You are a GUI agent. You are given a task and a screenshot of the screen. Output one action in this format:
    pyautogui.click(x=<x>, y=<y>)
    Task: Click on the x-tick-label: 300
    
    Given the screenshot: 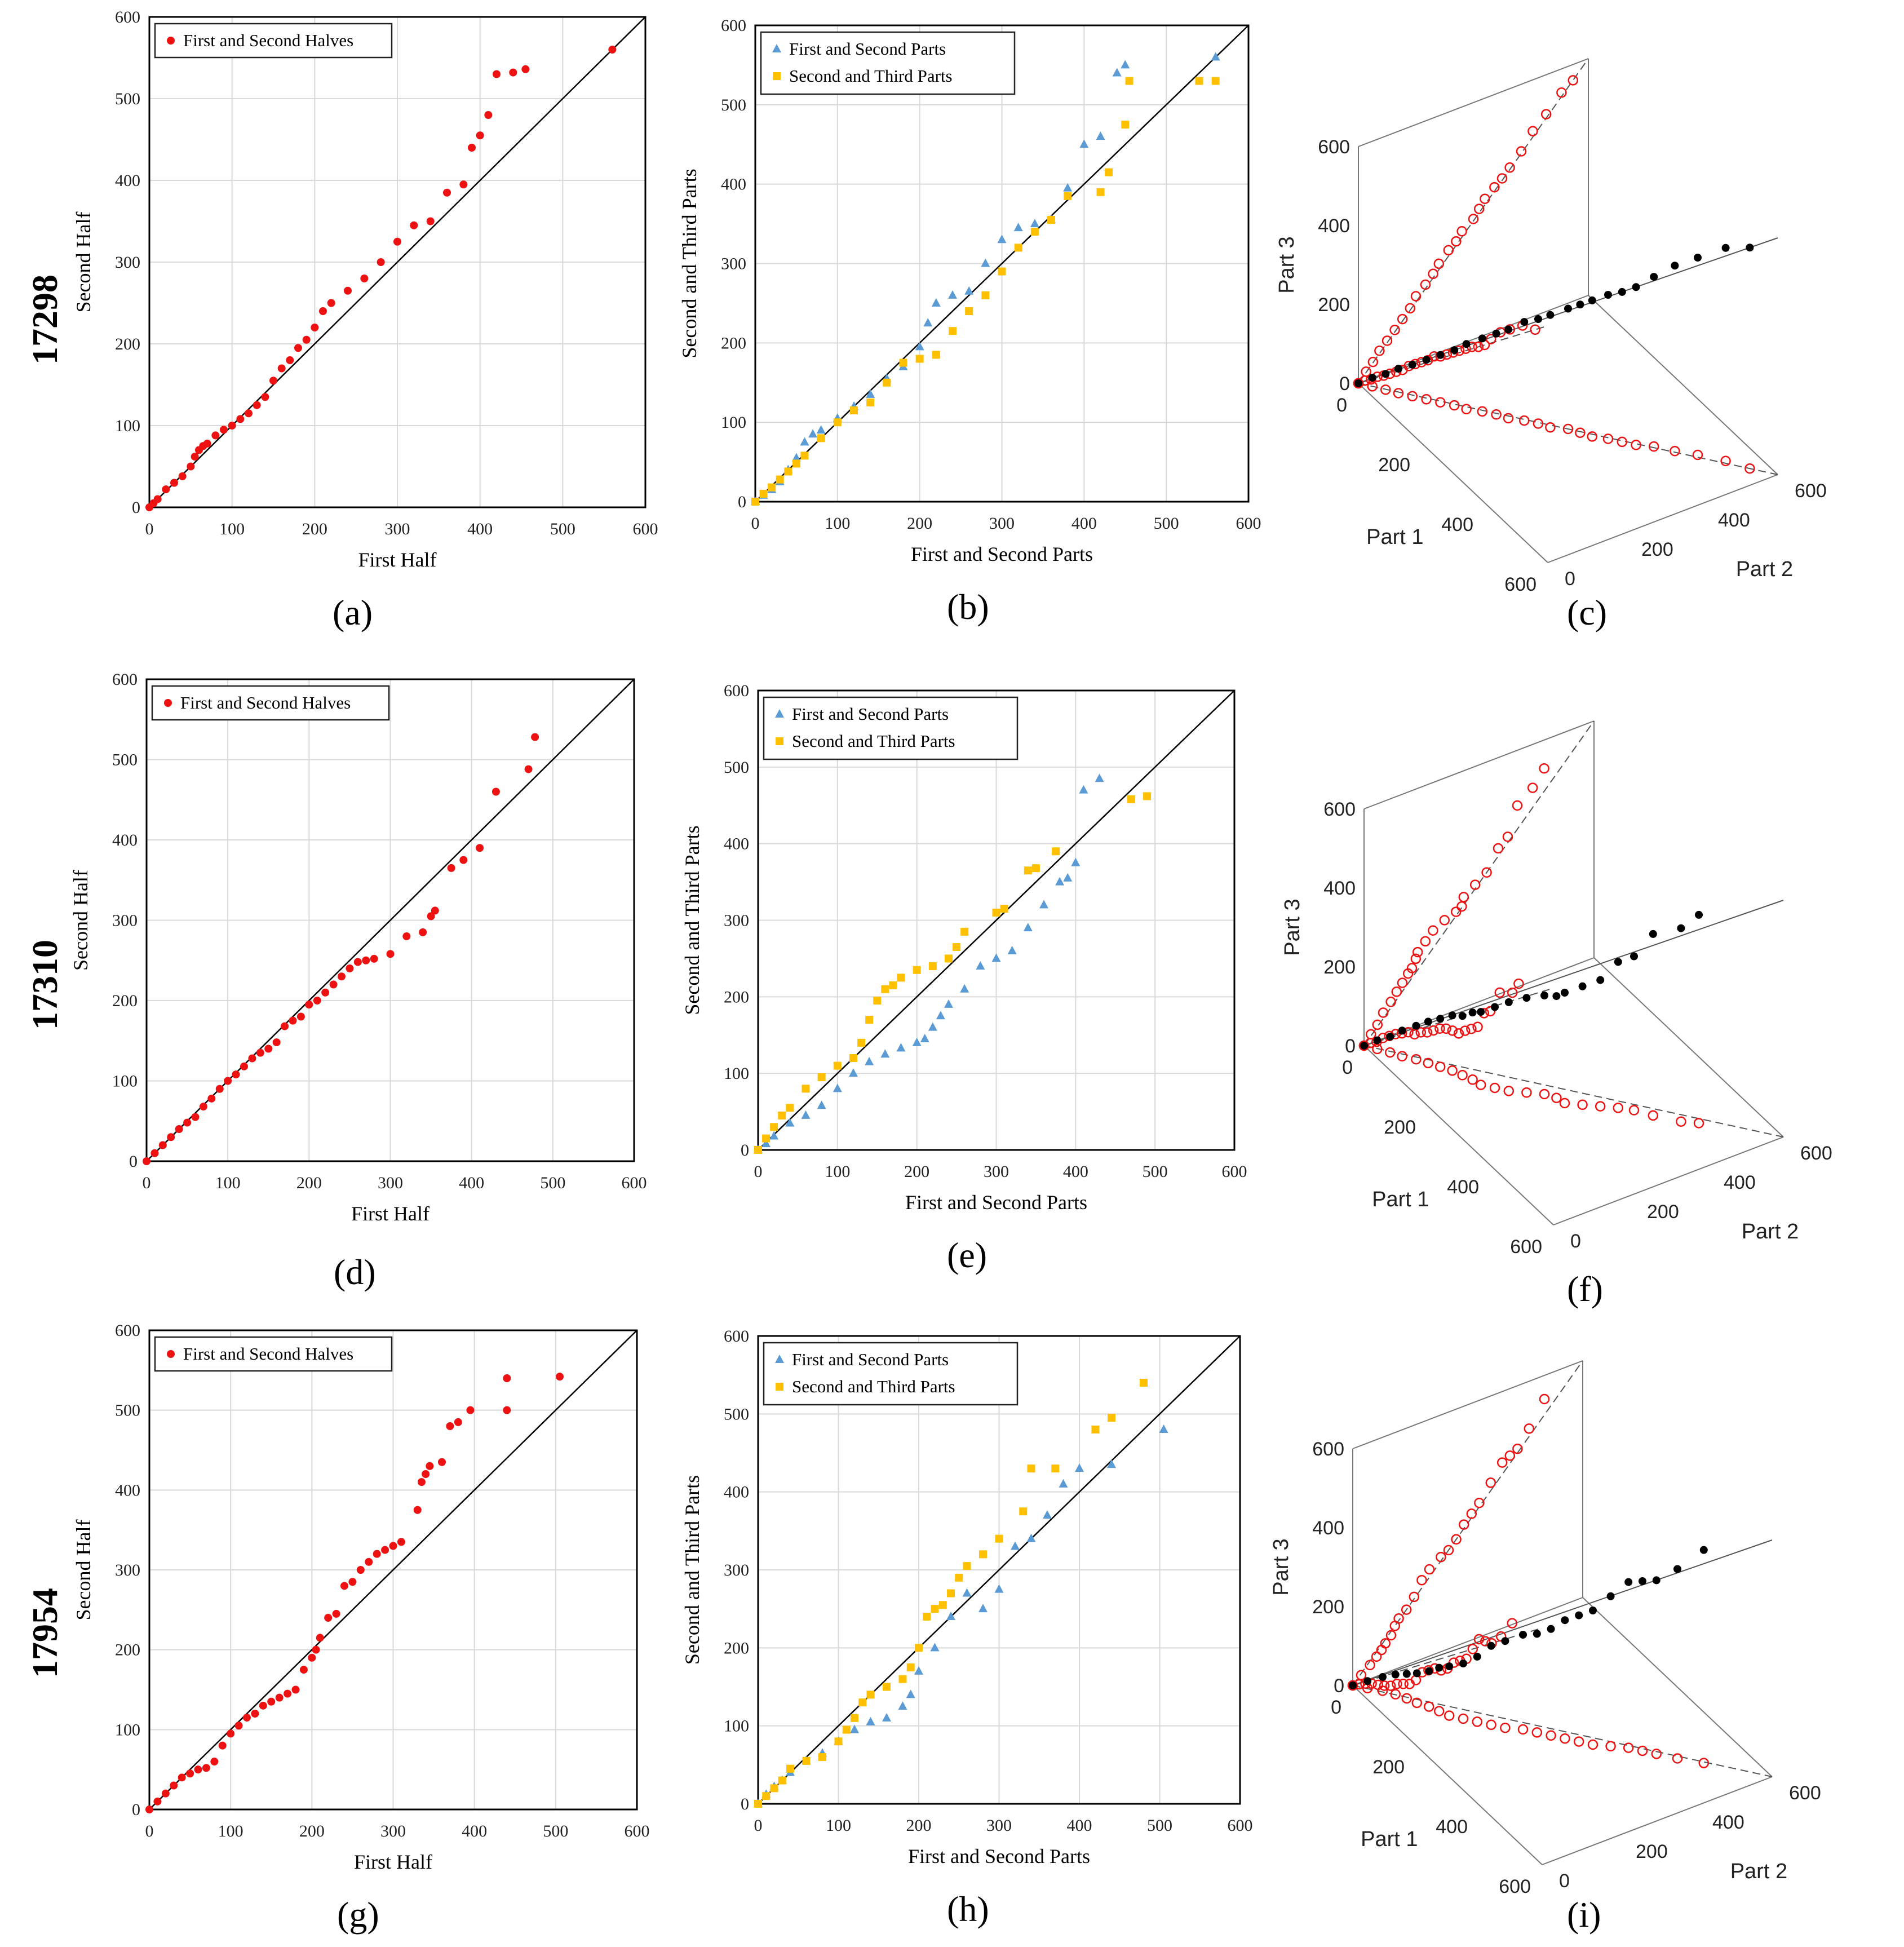 What is the action you would take?
    pyautogui.click(x=393, y=1831)
    